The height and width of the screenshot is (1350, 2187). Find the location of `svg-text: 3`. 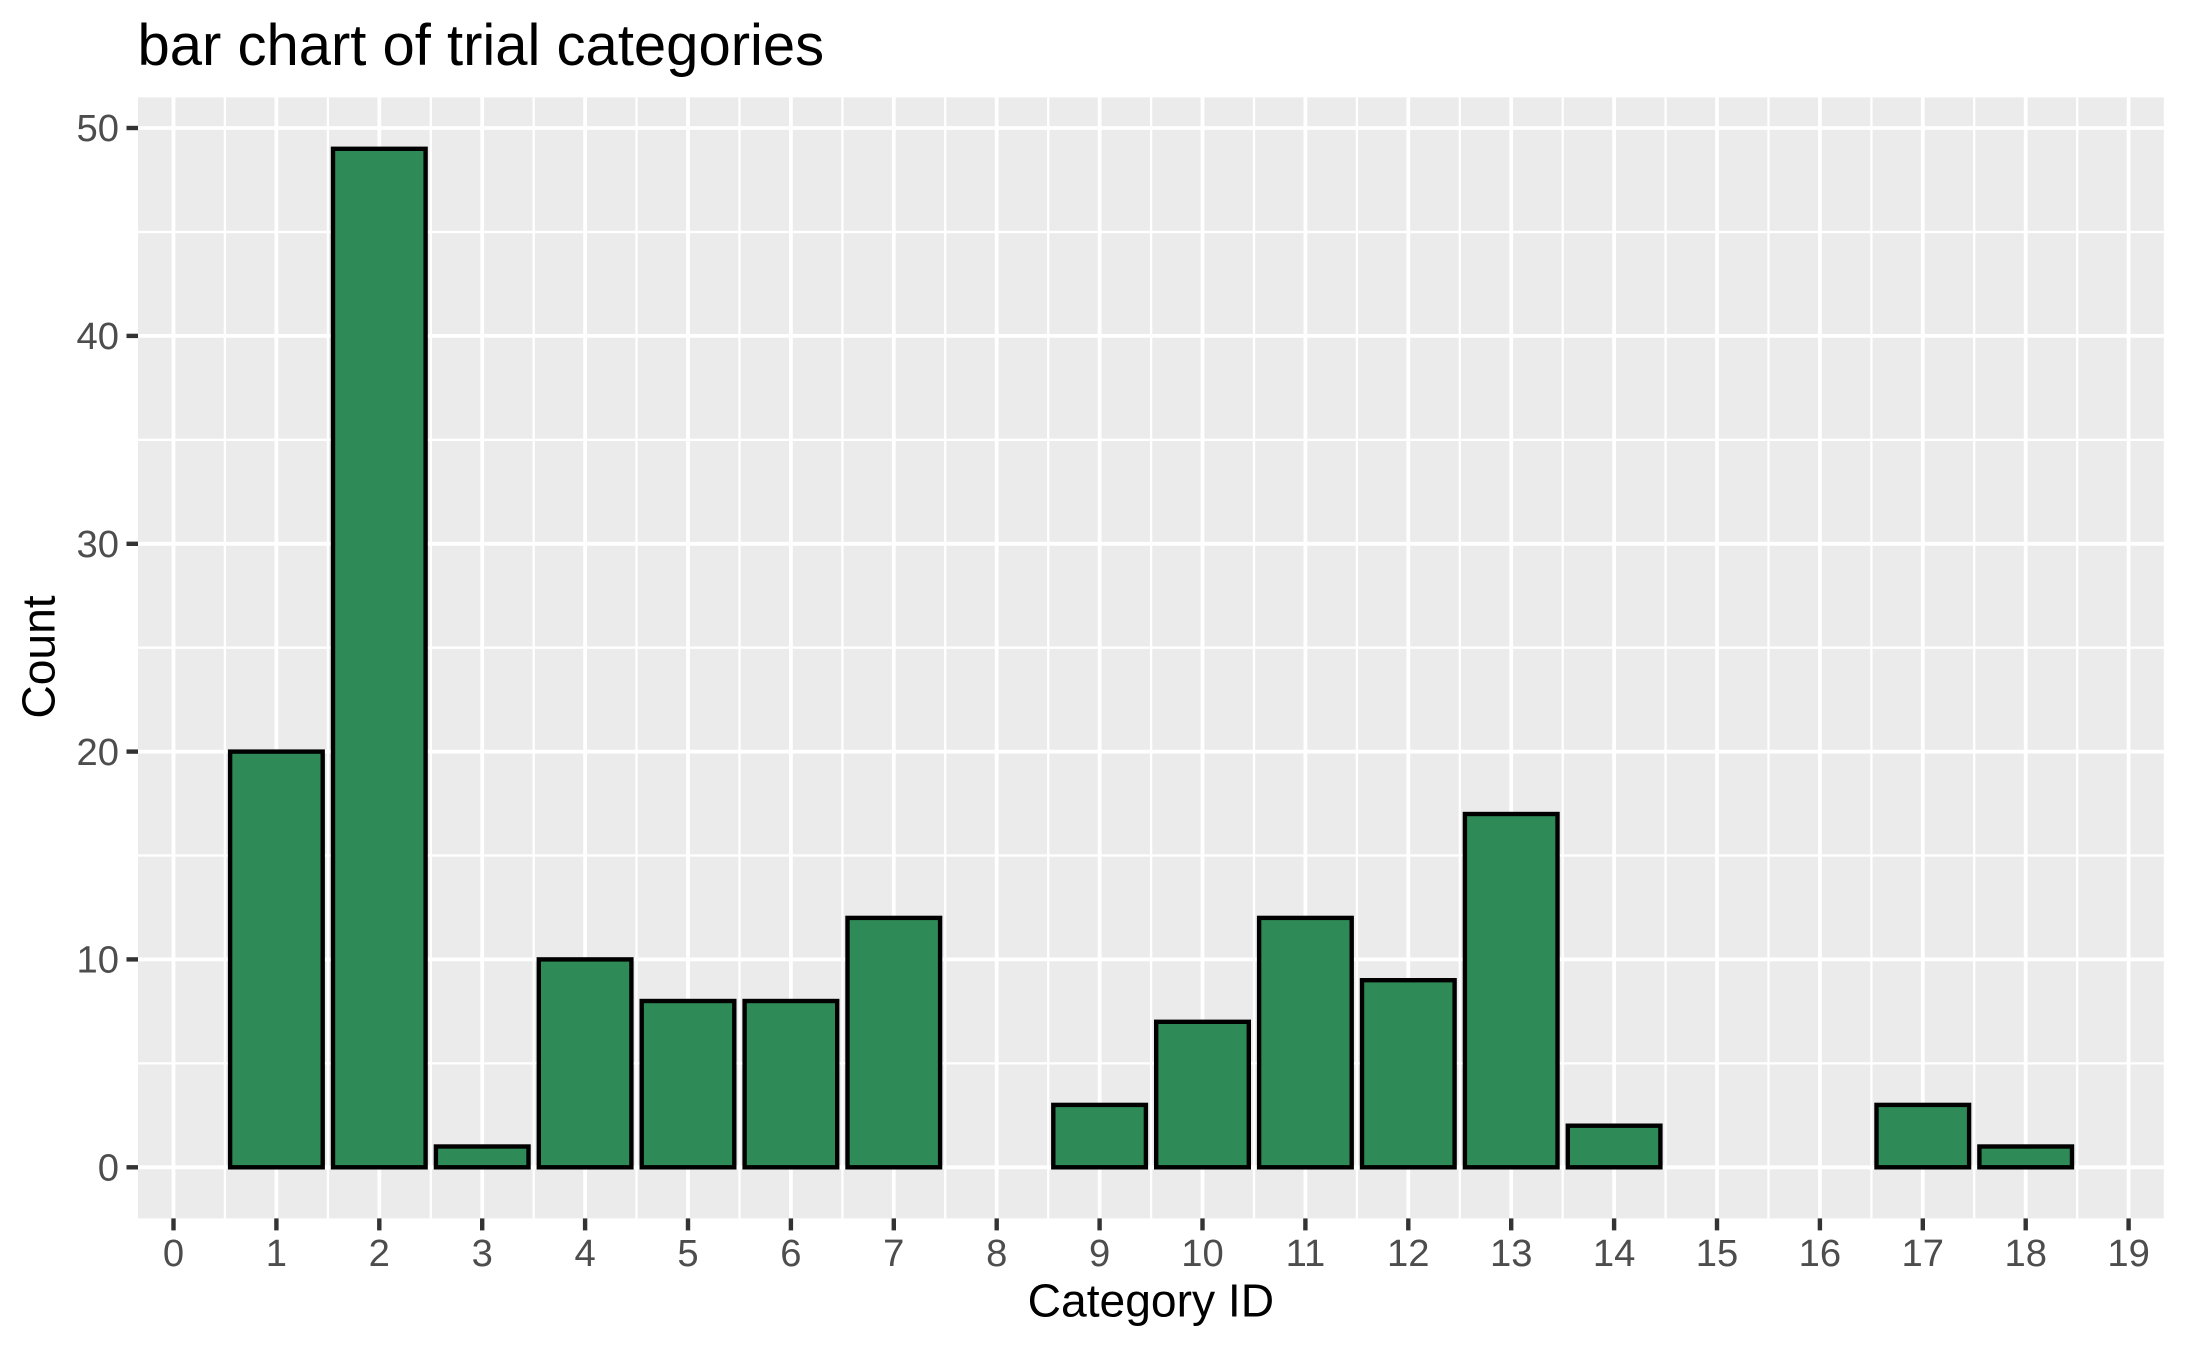

svg-text: 3 is located at coordinates (482, 1253).